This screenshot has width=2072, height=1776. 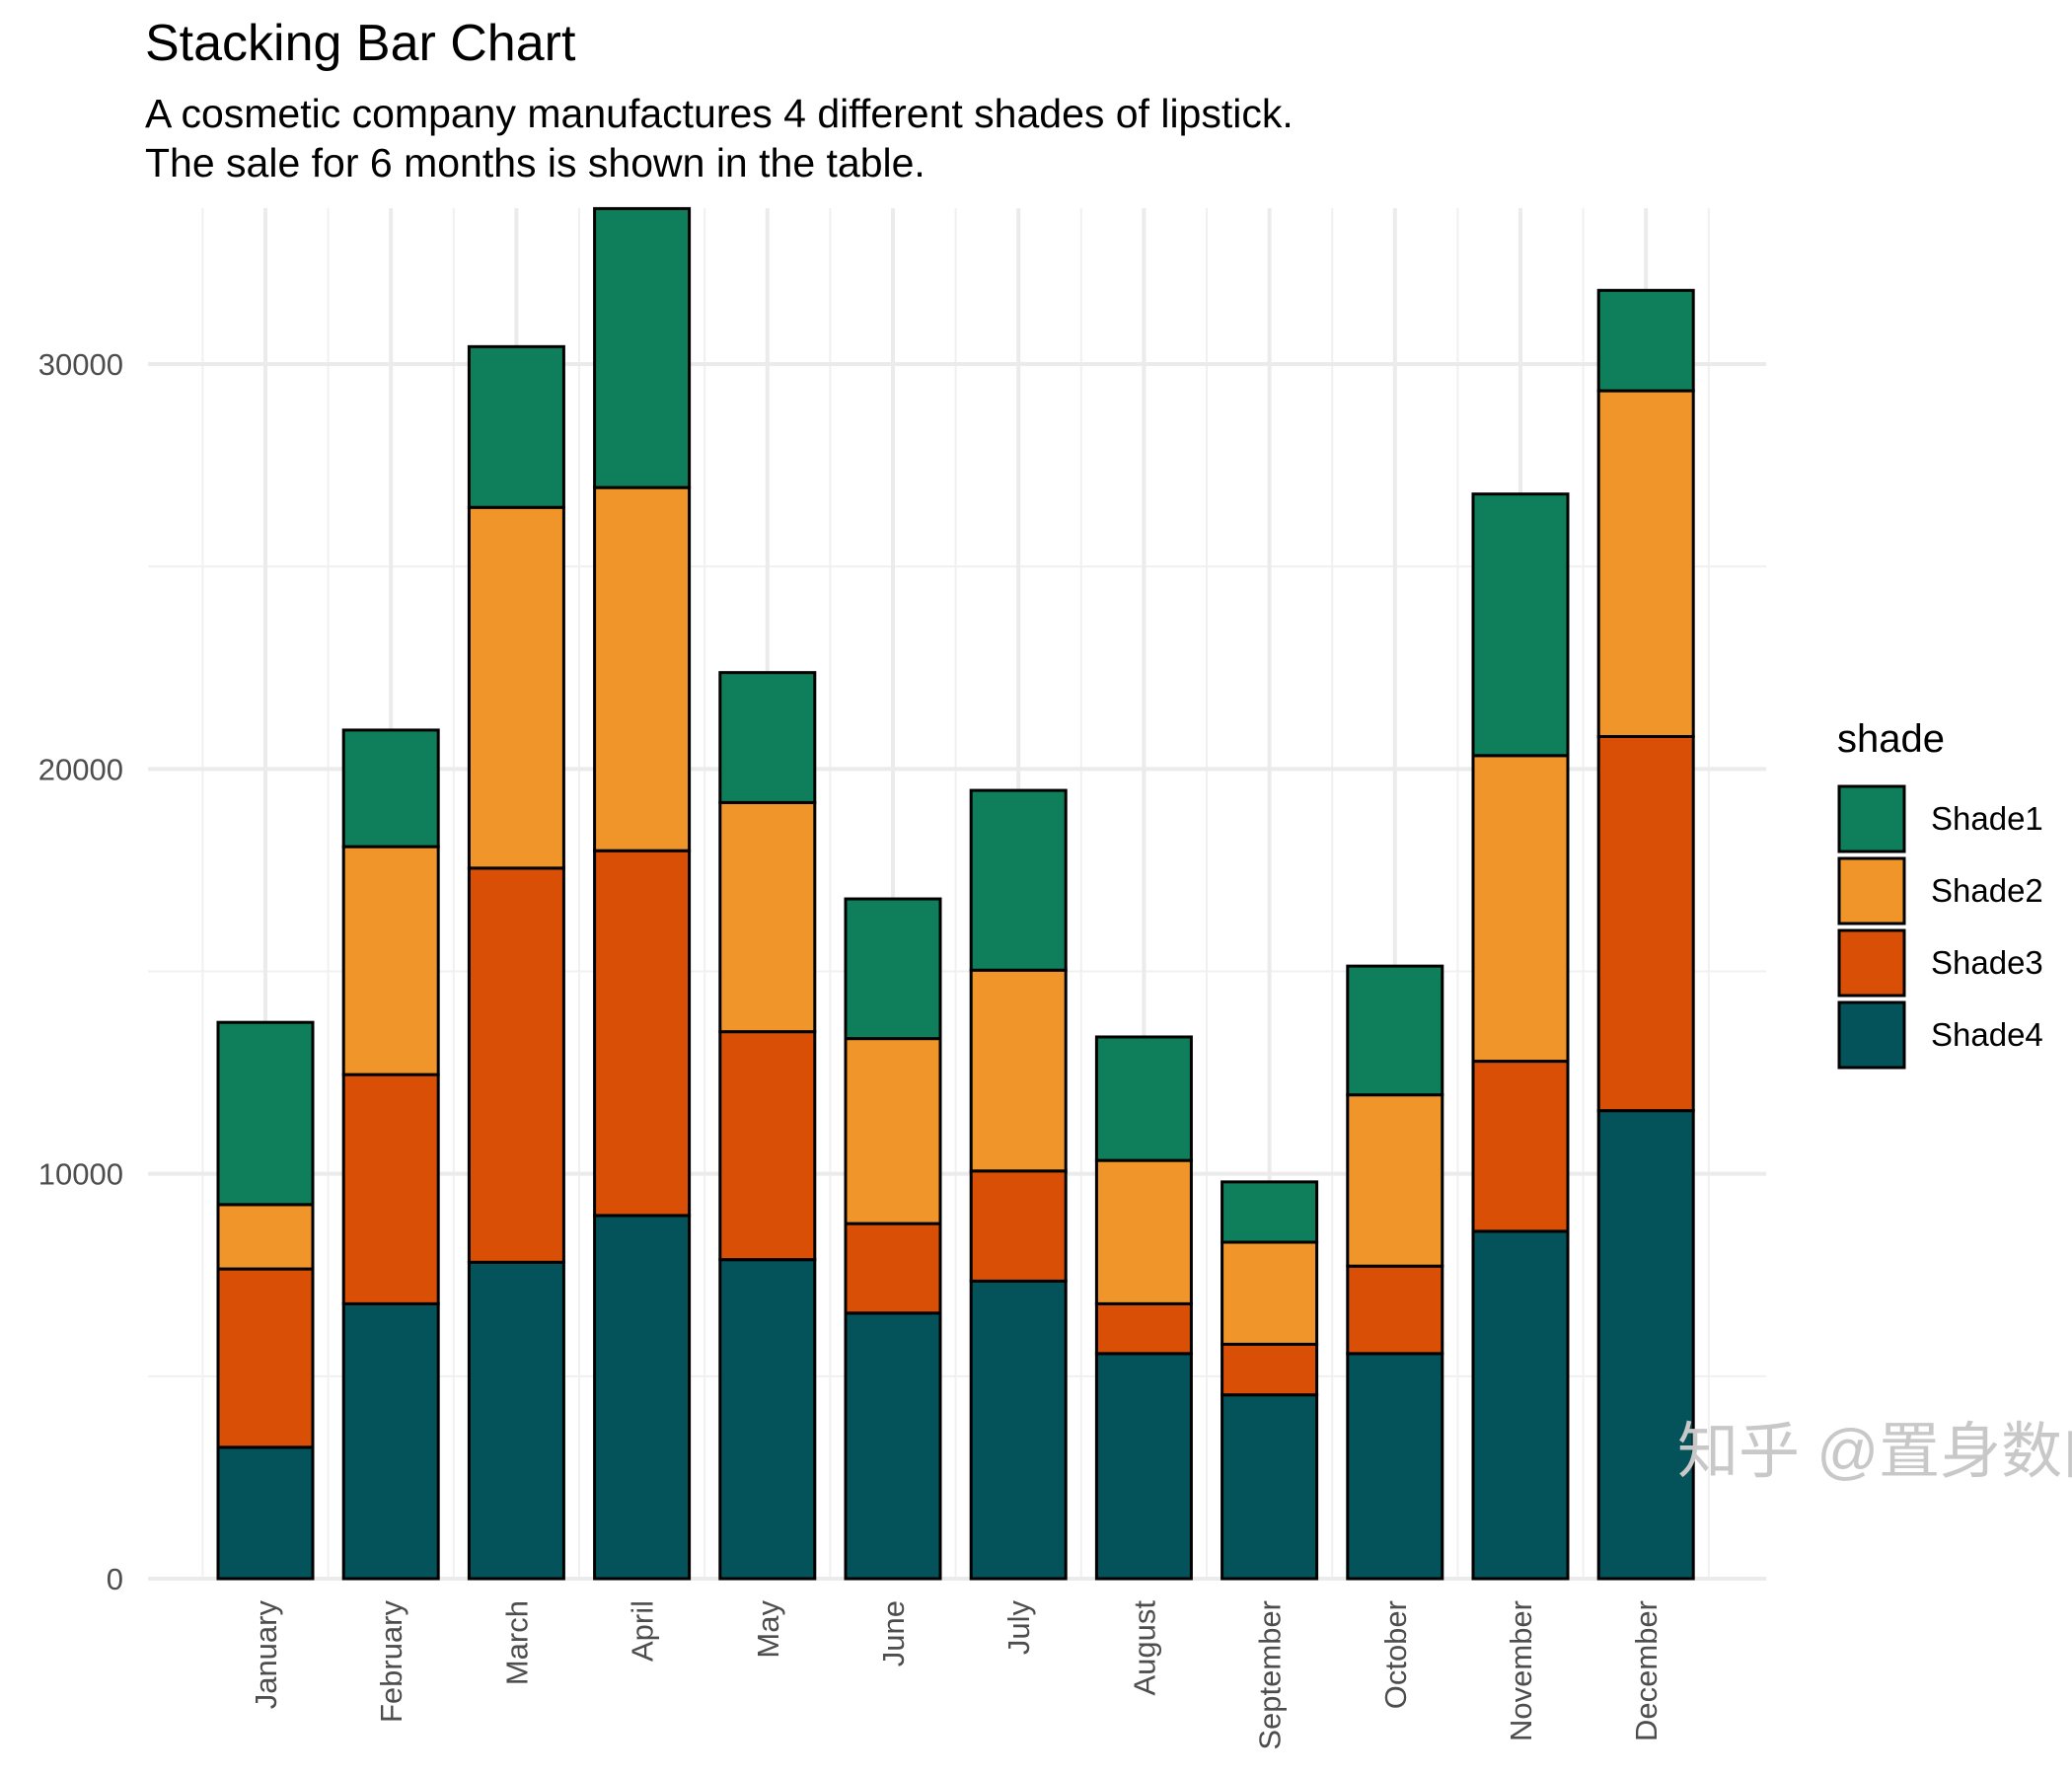 What do you see at coordinates (1395, 1467) in the screenshot?
I see `bar-shade4-october` at bounding box center [1395, 1467].